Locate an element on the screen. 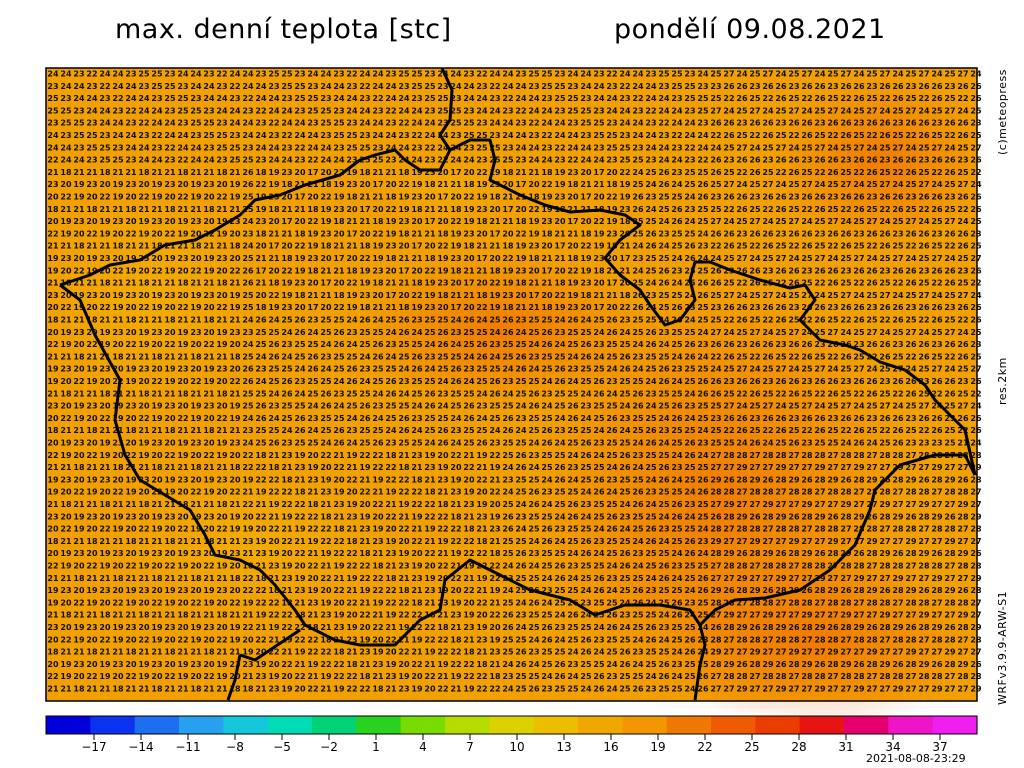 The width and height of the screenshot is (1024, 768). grid-value: 18 is located at coordinates (261, 307).